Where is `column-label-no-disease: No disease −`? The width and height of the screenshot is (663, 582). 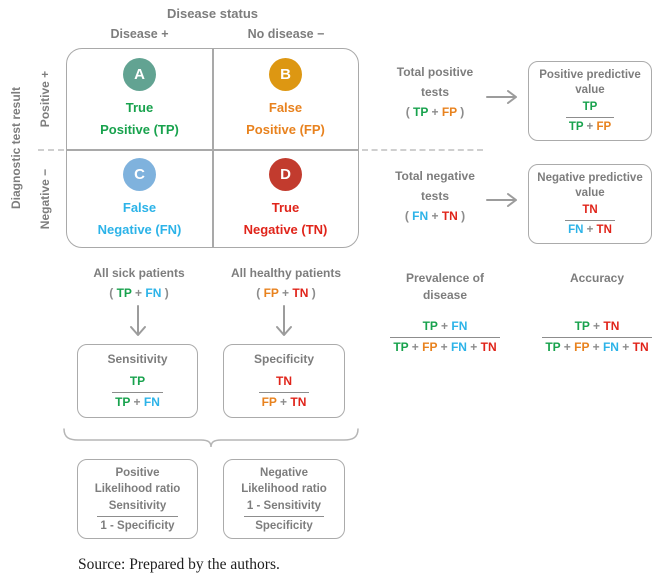 column-label-no-disease: No disease − is located at coordinates (286, 34).